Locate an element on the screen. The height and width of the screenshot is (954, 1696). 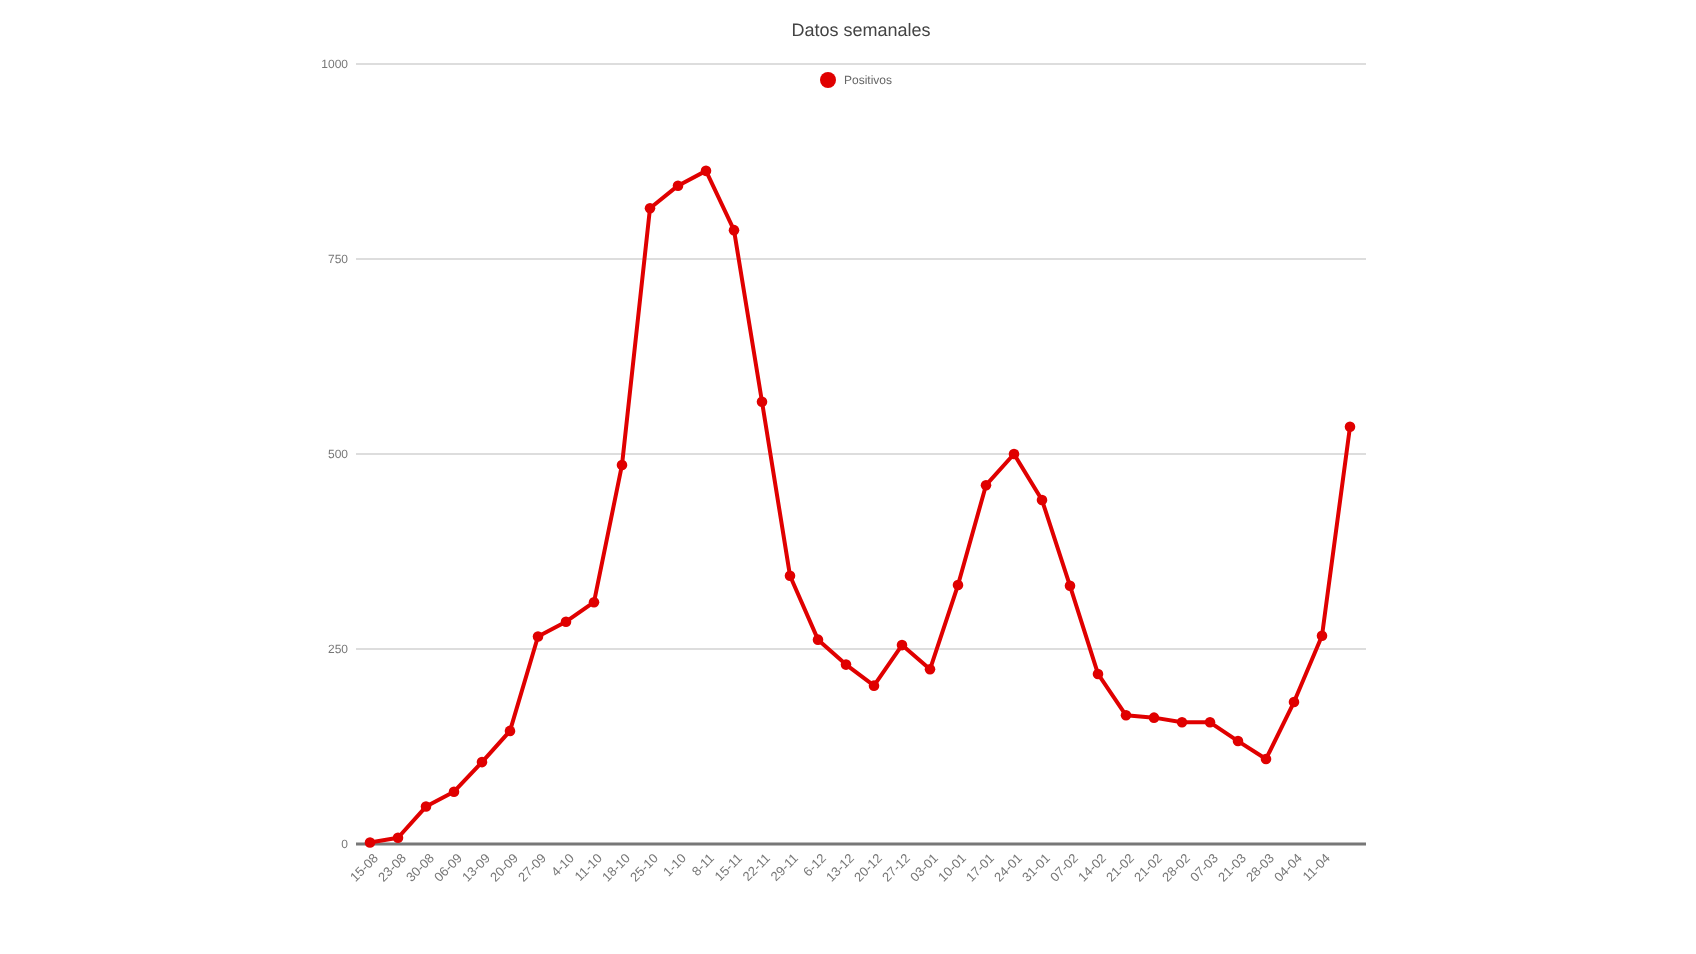
chart-title: Datos semanales is located at coordinates (861, 30).